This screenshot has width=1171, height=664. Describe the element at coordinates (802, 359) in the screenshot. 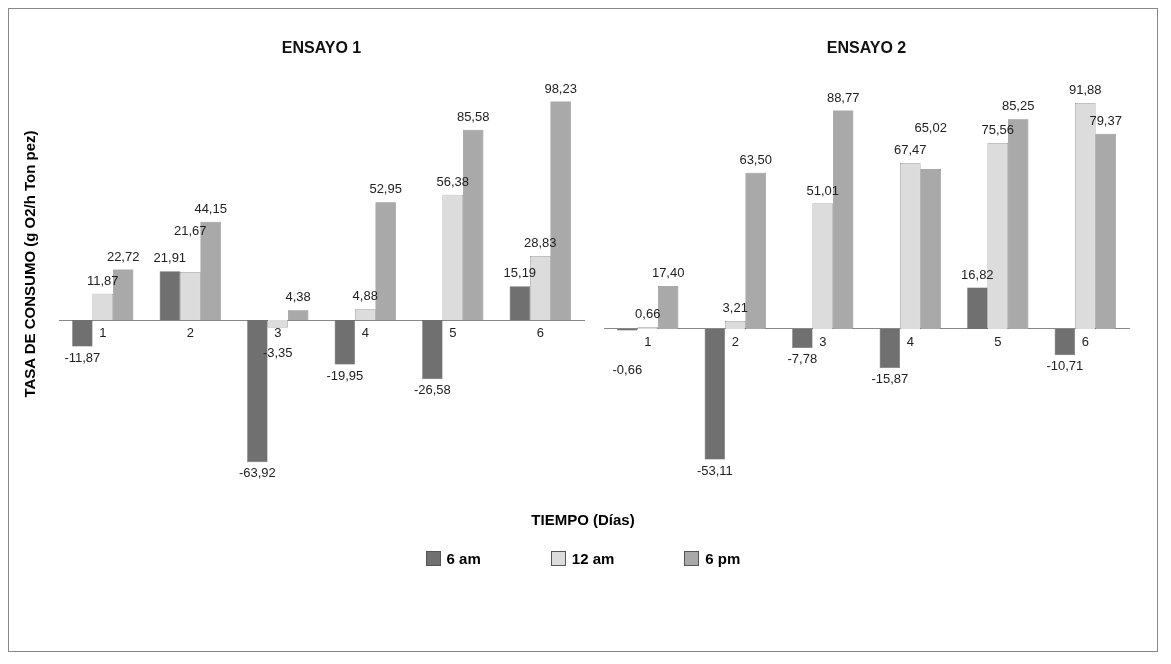

I see `data-label: -7,78` at that location.